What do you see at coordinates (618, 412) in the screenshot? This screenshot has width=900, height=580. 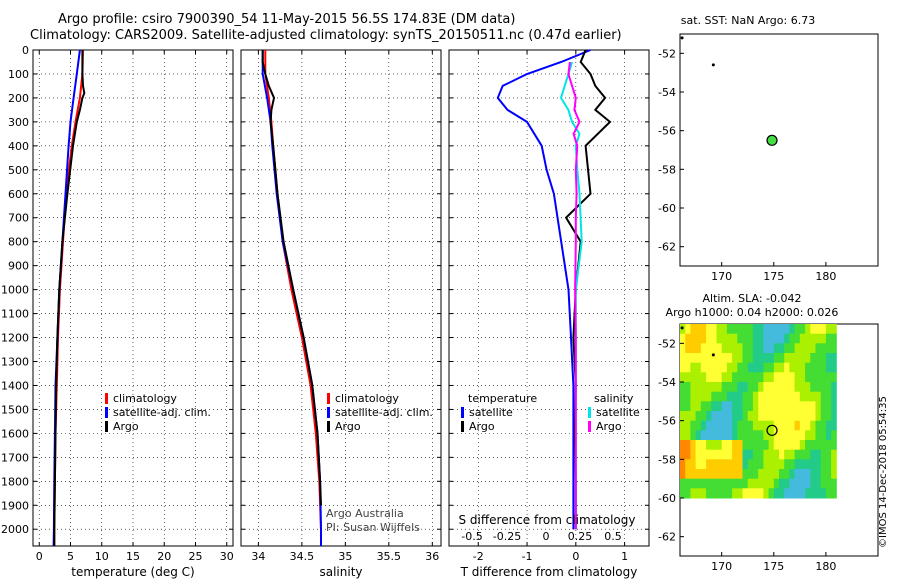 I see `sal-diff-legend-label: satellite` at bounding box center [618, 412].